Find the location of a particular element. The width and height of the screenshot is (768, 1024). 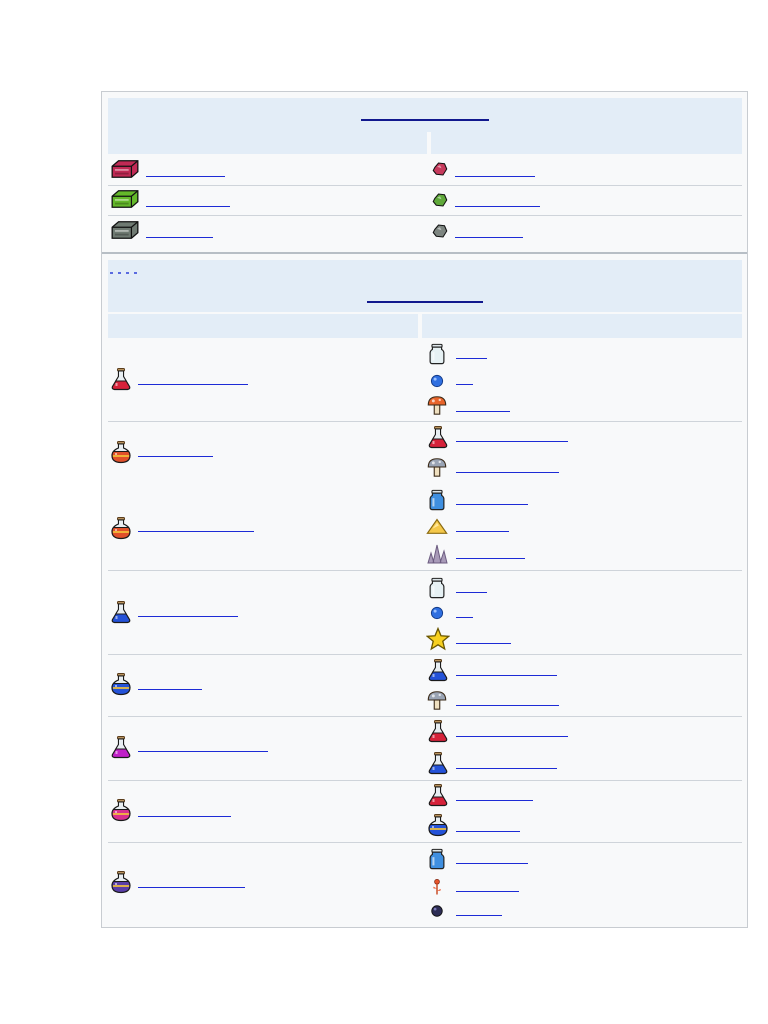

recipe-3-result-link is located at coordinates (196, 531).